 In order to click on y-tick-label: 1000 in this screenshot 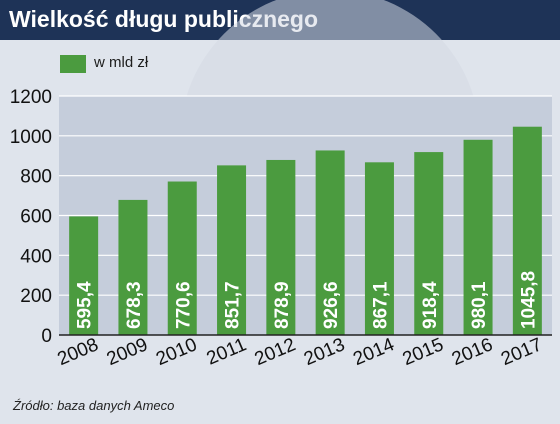, I will do `click(31, 137)`.